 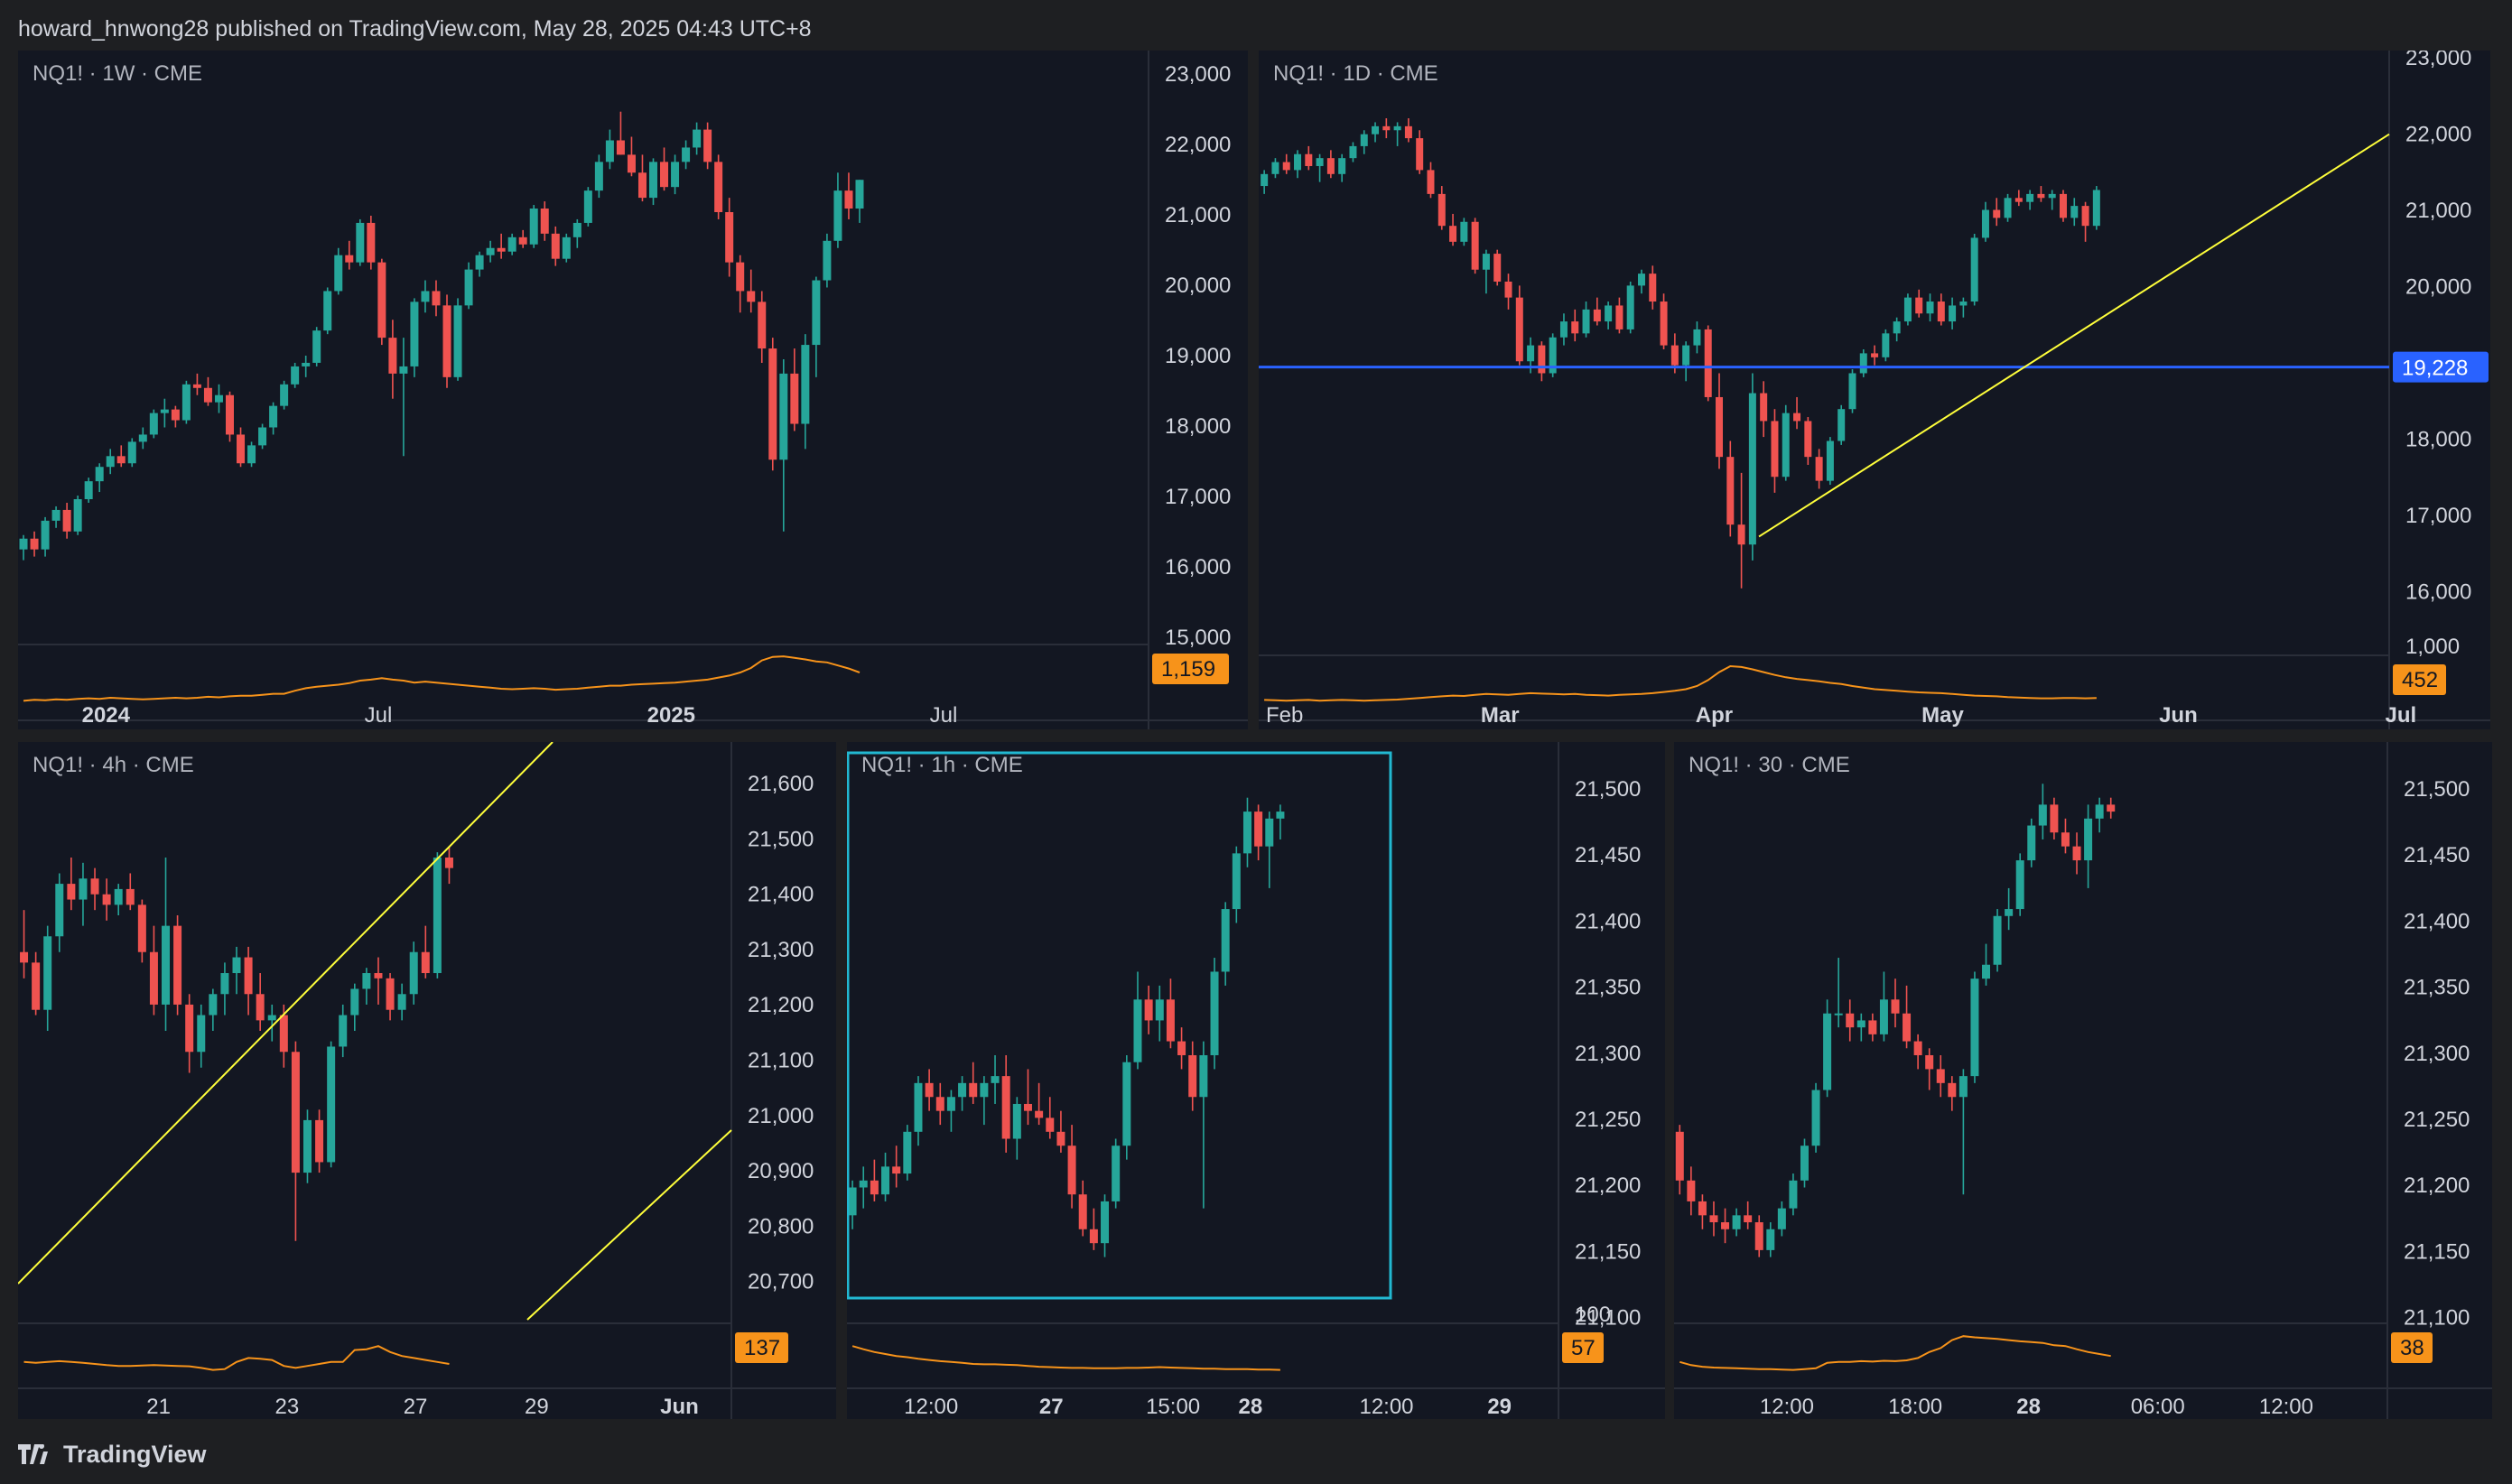 I want to click on volume-axis-label: 1,000, so click(x=2432, y=647).